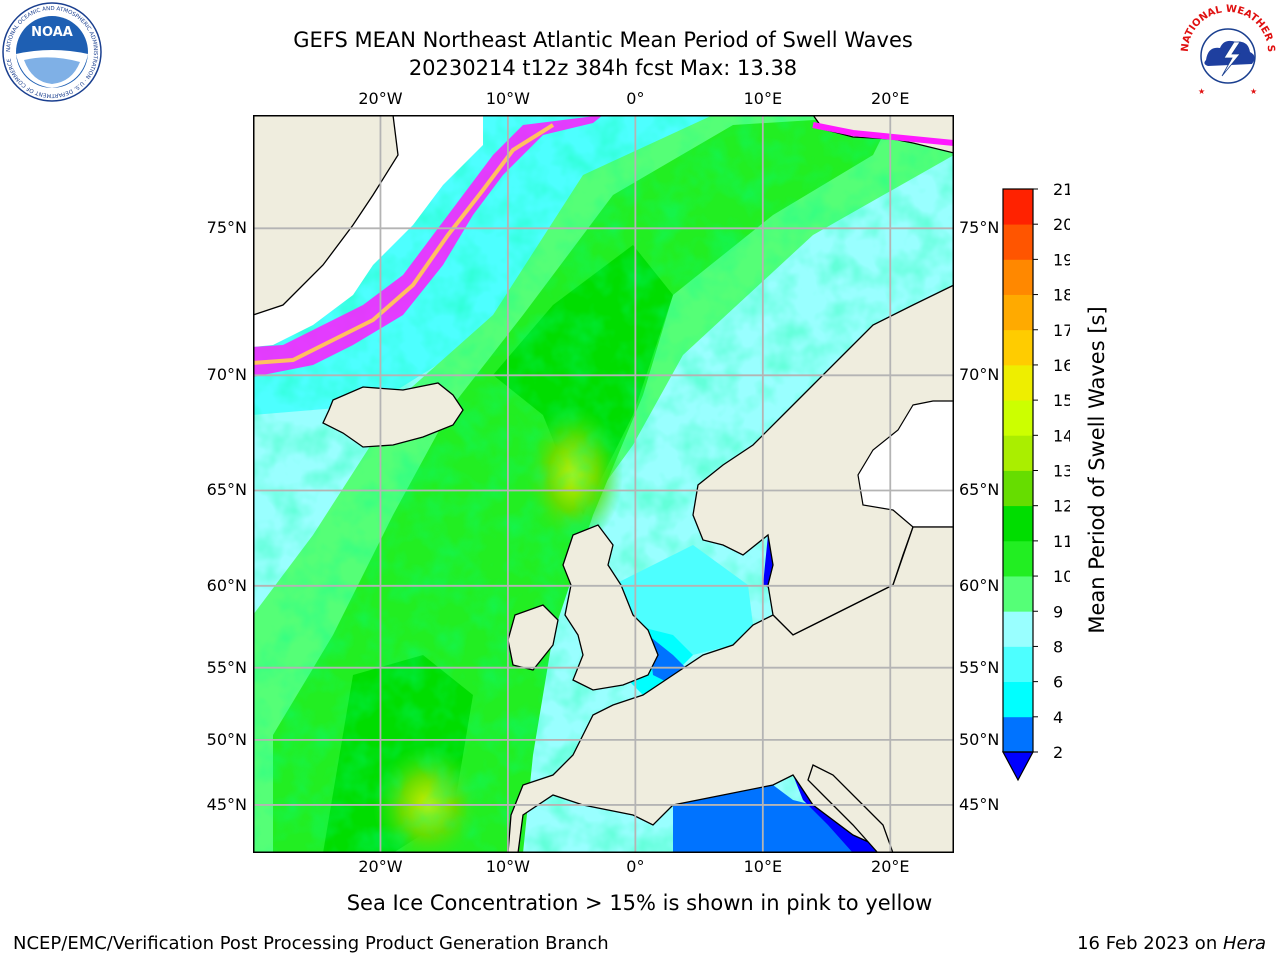  I want to click on lon-tick-label-bottom: 10°W, so click(507, 866).